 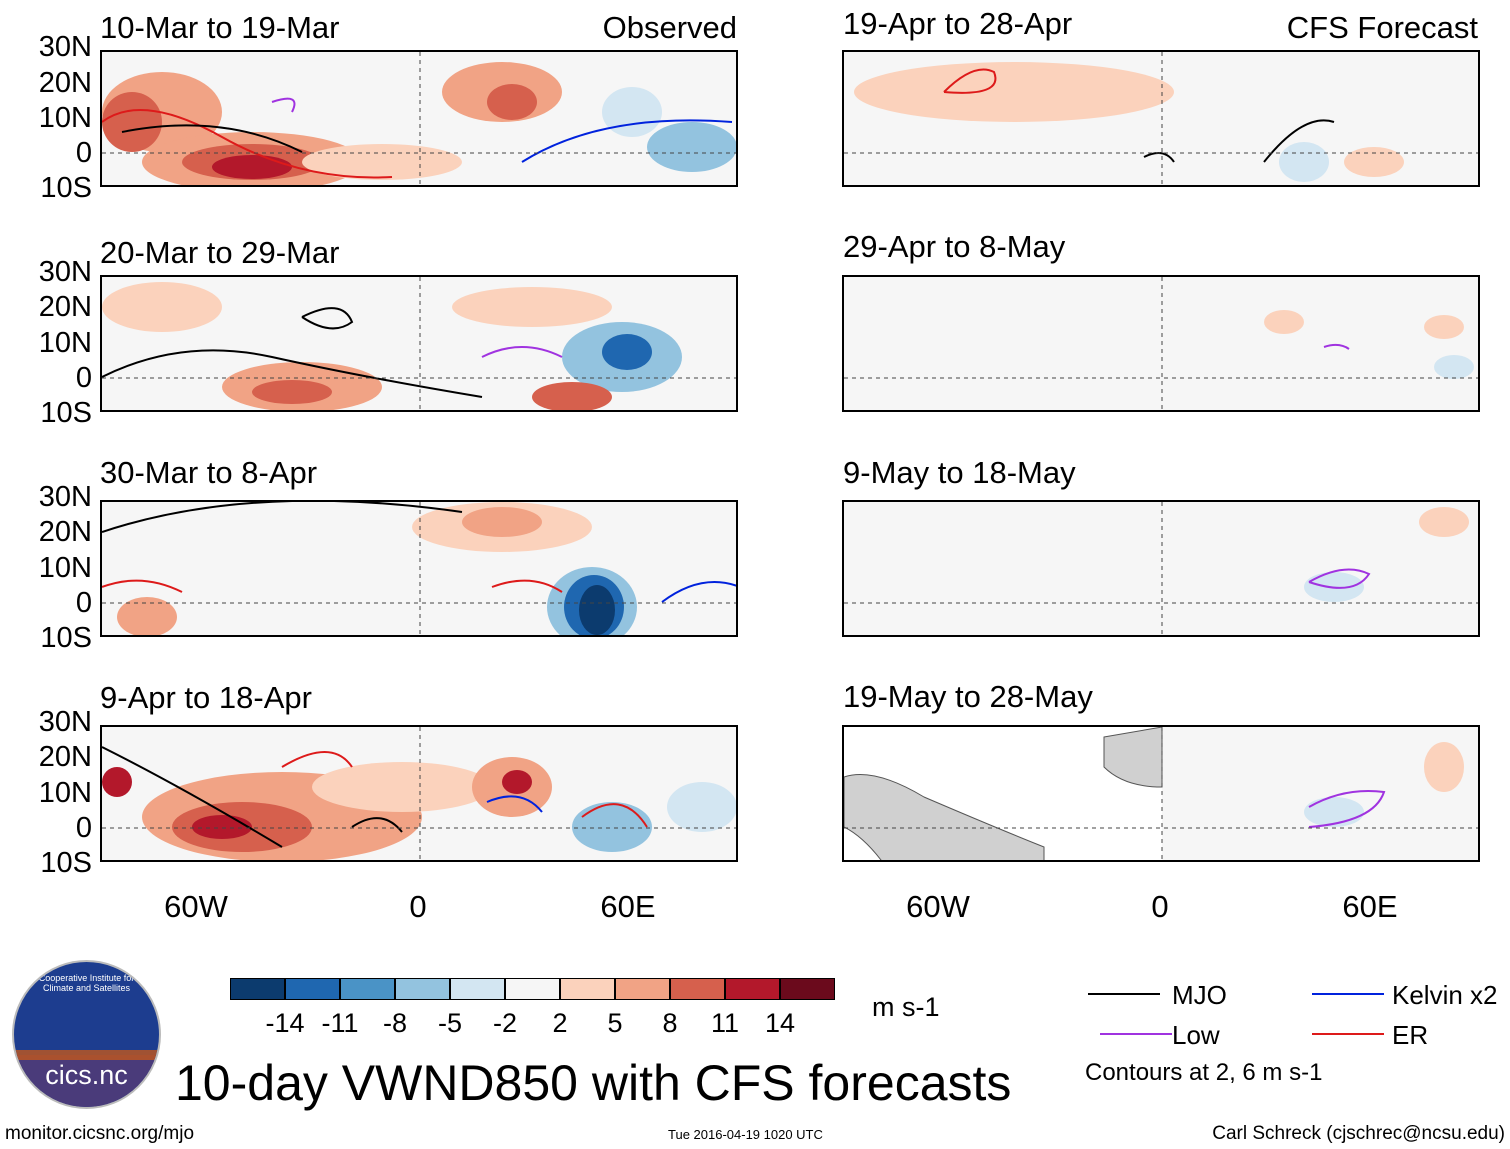 What do you see at coordinates (745, 1134) in the screenshot?
I see `footer-timestamp: Tue 2016-04-19 1020 UTC` at bounding box center [745, 1134].